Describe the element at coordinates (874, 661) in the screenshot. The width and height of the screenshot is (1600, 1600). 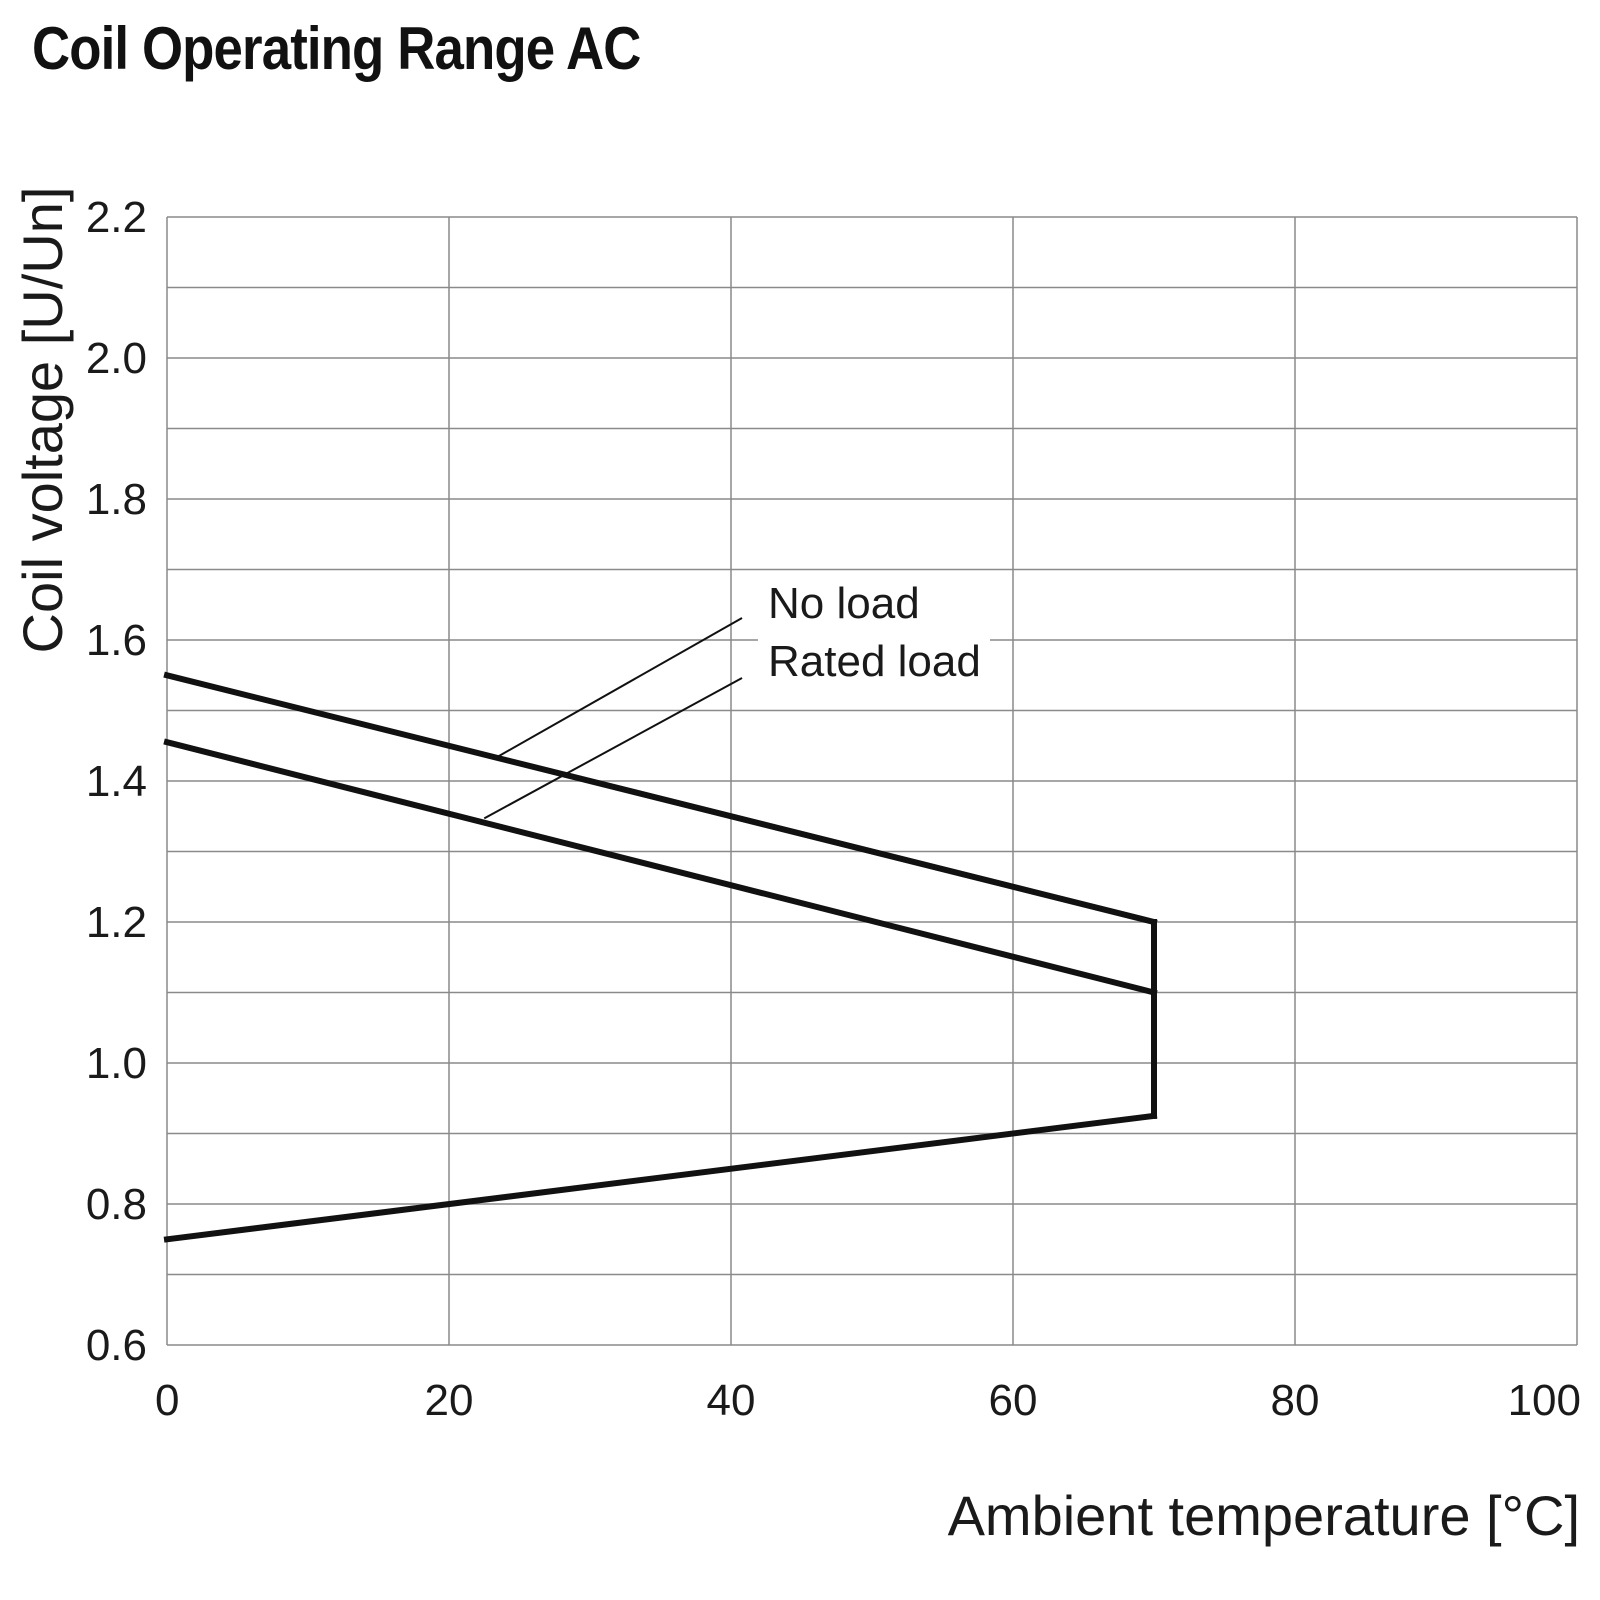
I see `annotation-label: Rated load` at that location.